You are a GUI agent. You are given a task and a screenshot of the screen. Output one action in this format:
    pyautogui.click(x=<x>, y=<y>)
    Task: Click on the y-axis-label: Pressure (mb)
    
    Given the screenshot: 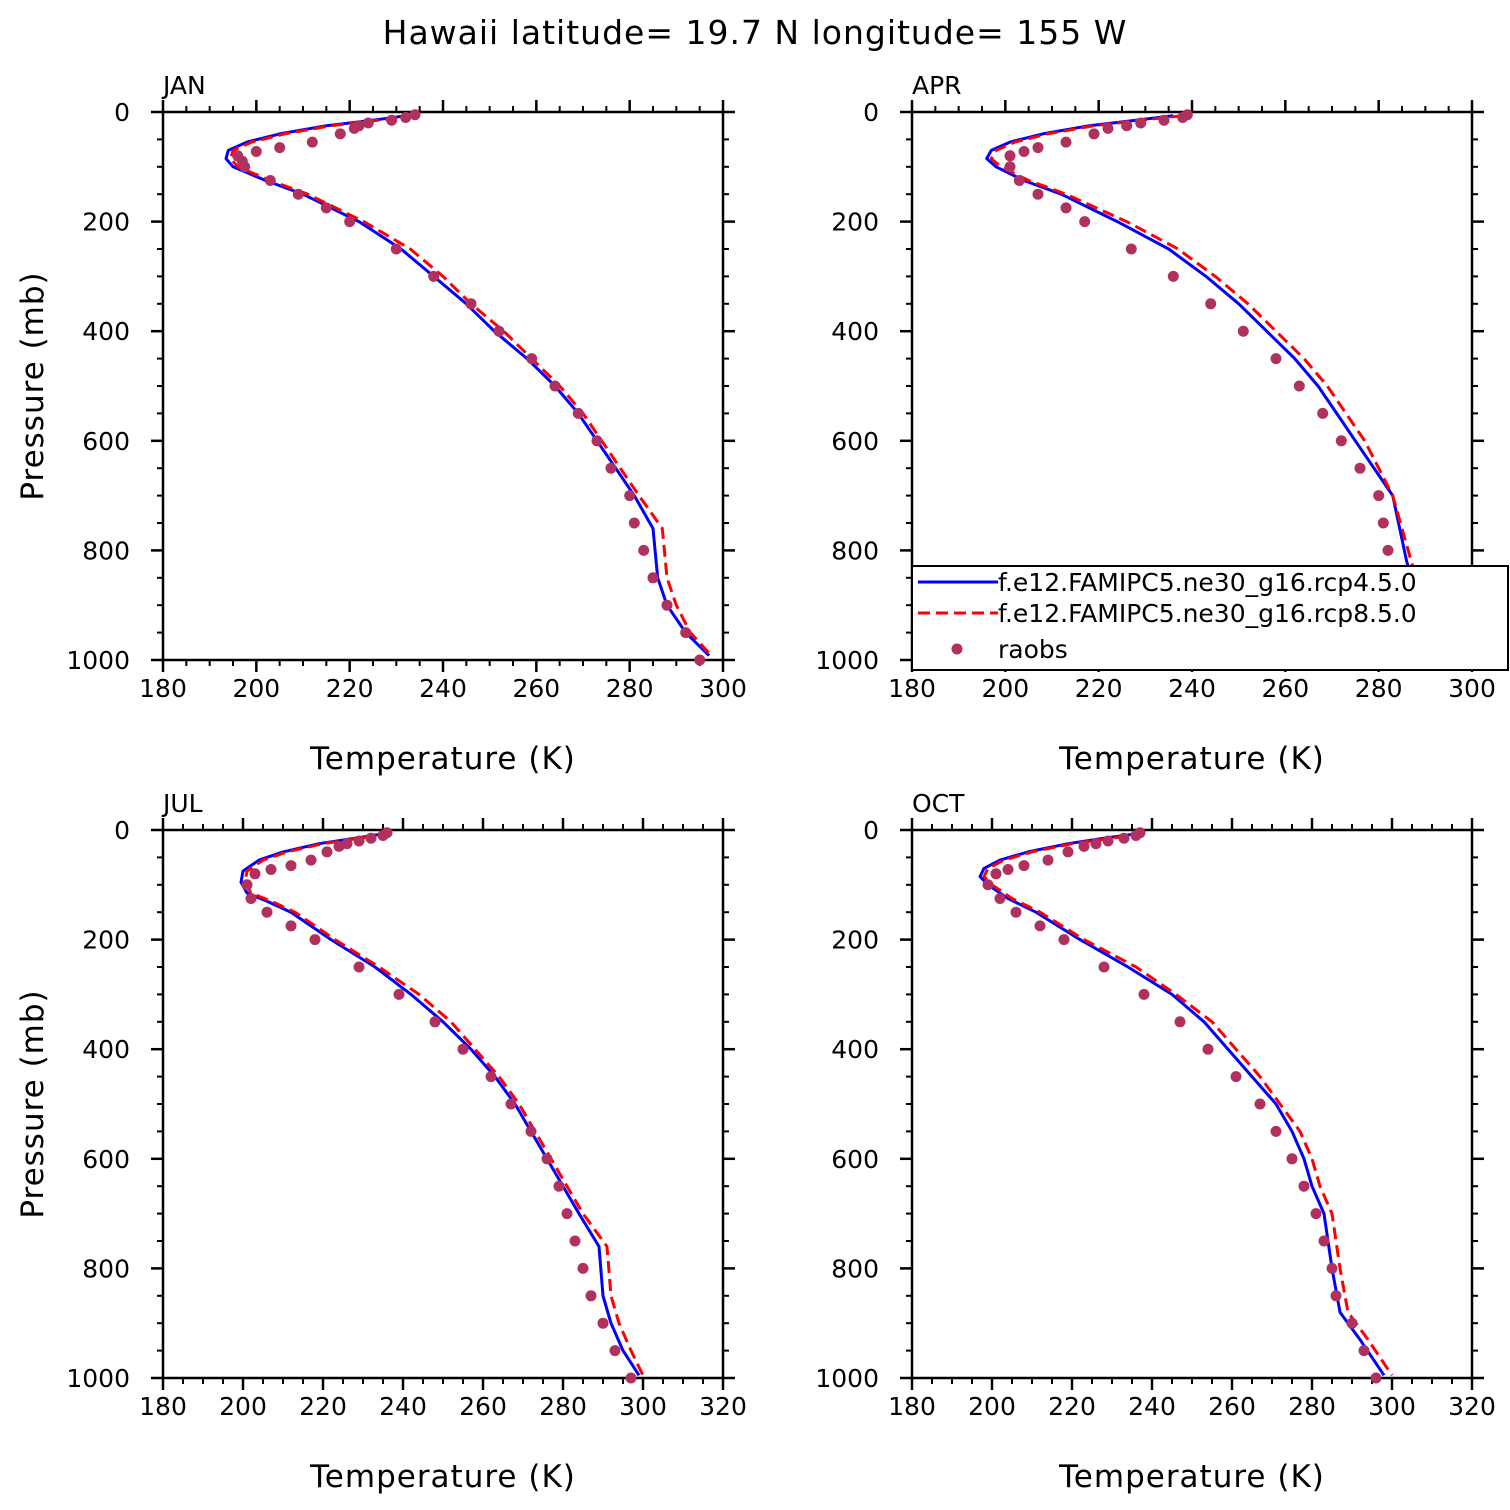 What is the action you would take?
    pyautogui.click(x=33, y=385)
    